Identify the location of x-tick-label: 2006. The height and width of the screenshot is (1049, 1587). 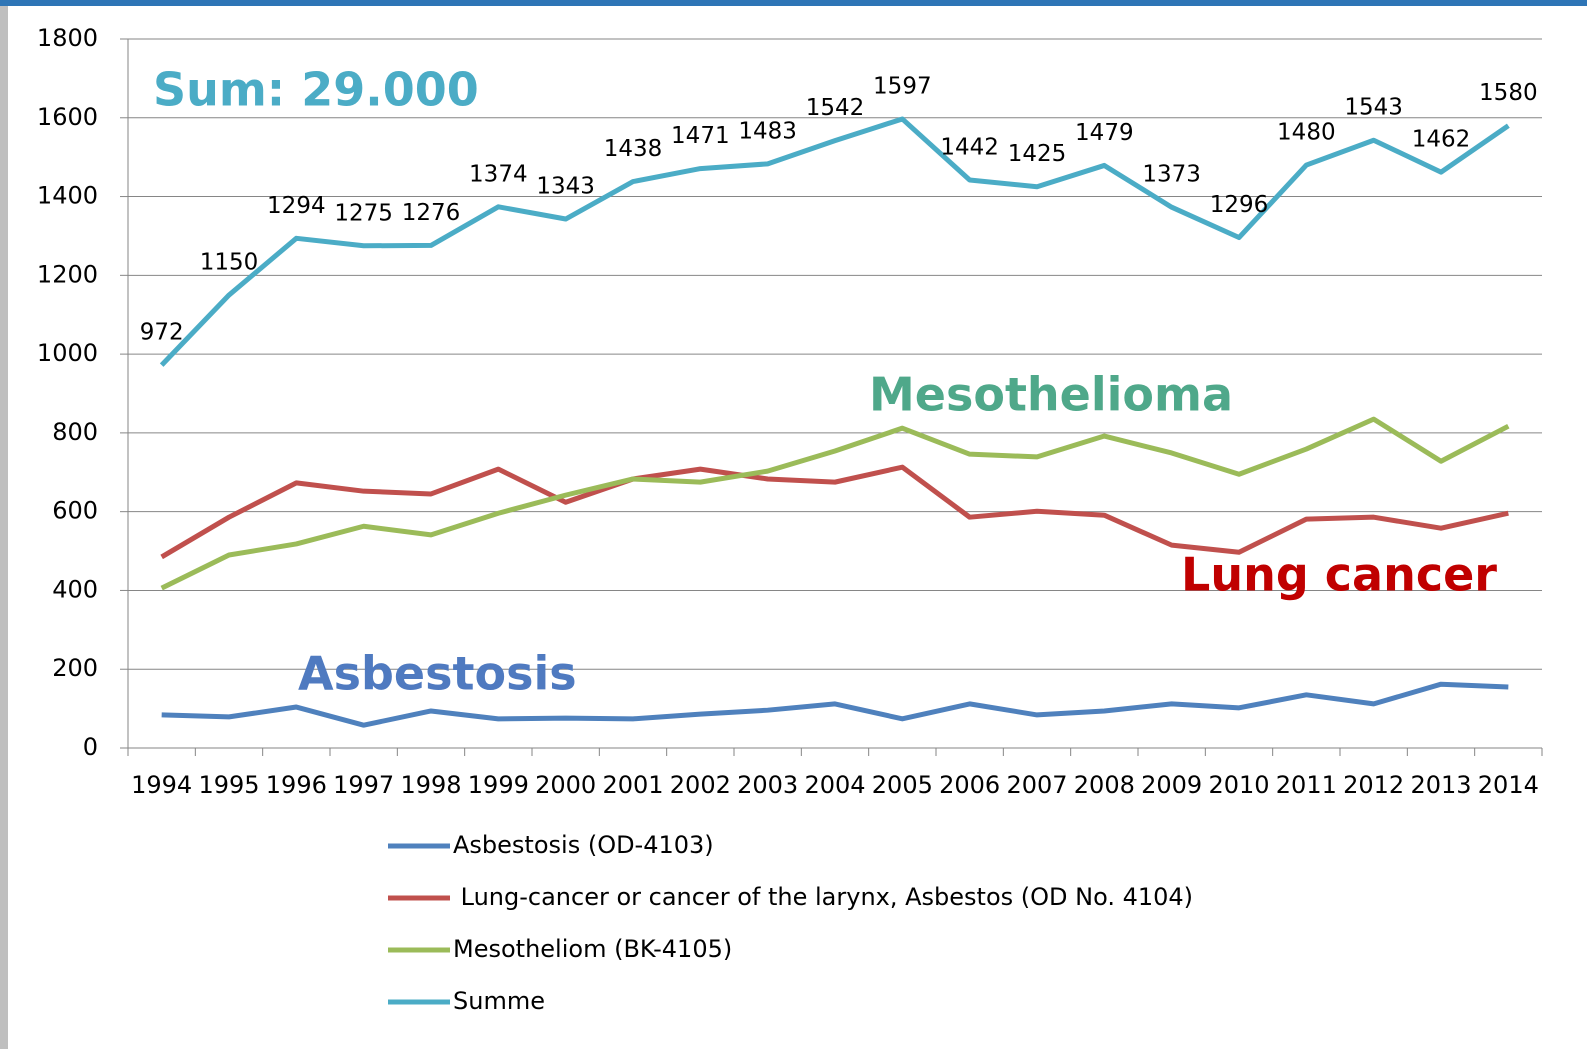
(969, 785).